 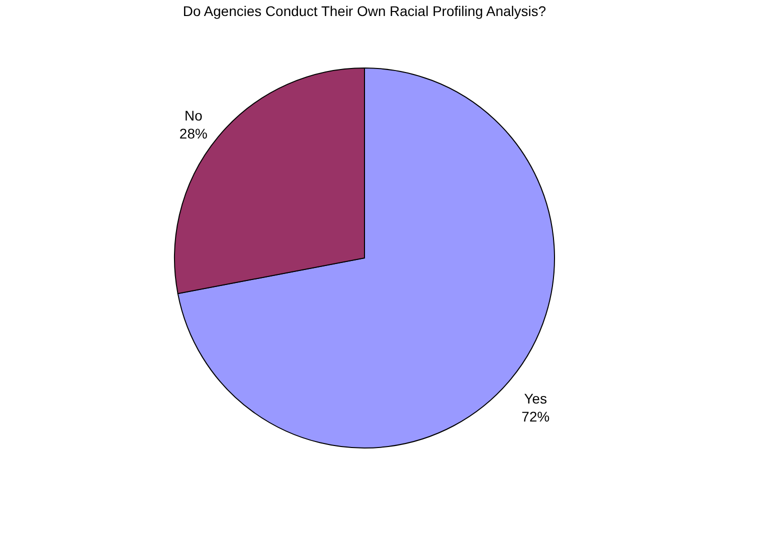 I want to click on data-label: 28%, so click(x=193, y=133).